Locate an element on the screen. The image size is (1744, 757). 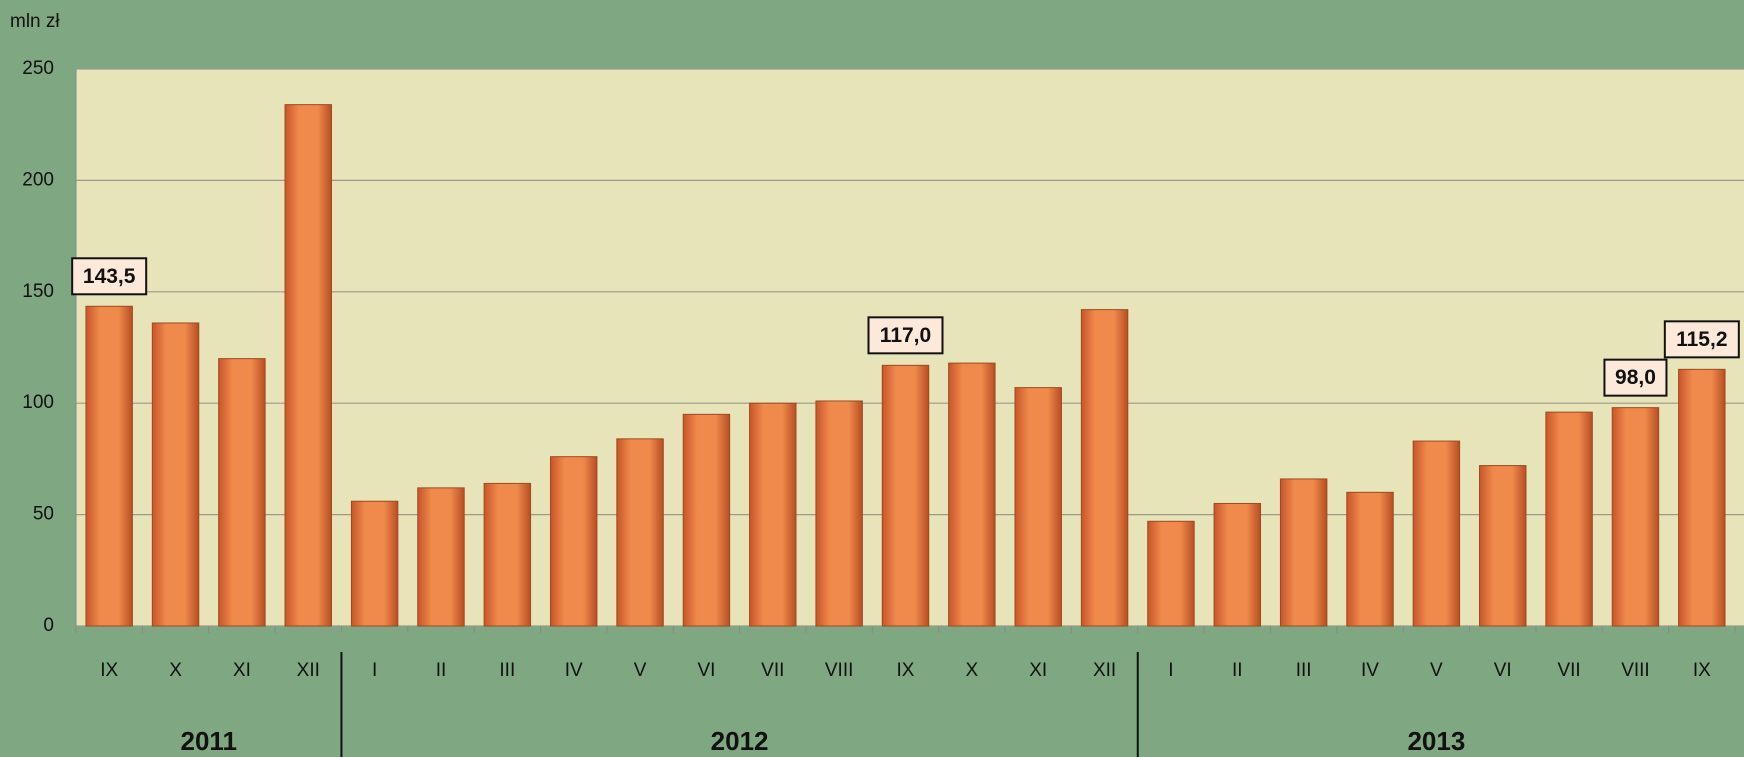
group-label: 2012 is located at coordinates (740, 741).